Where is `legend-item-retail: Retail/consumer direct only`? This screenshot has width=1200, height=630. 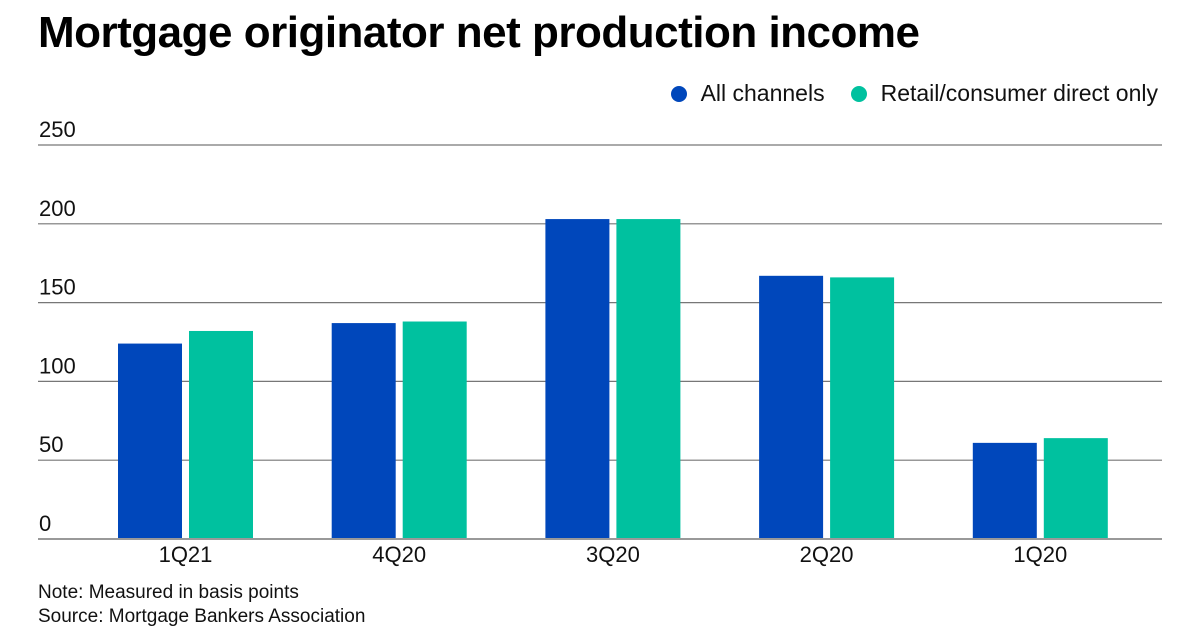
legend-item-retail: Retail/consumer direct only is located at coordinates (1004, 93).